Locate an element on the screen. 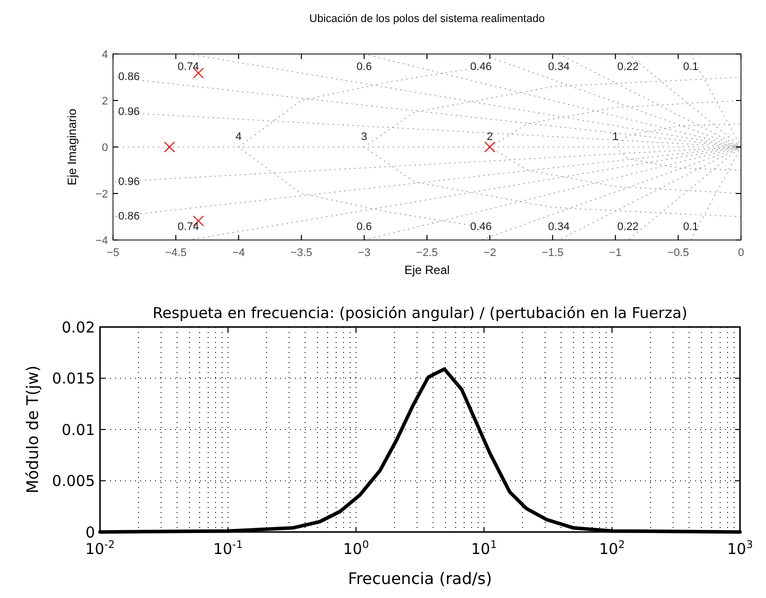 This screenshot has width=766, height=598. x-tick-label: 10$^{1}$ is located at coordinates (484, 548).